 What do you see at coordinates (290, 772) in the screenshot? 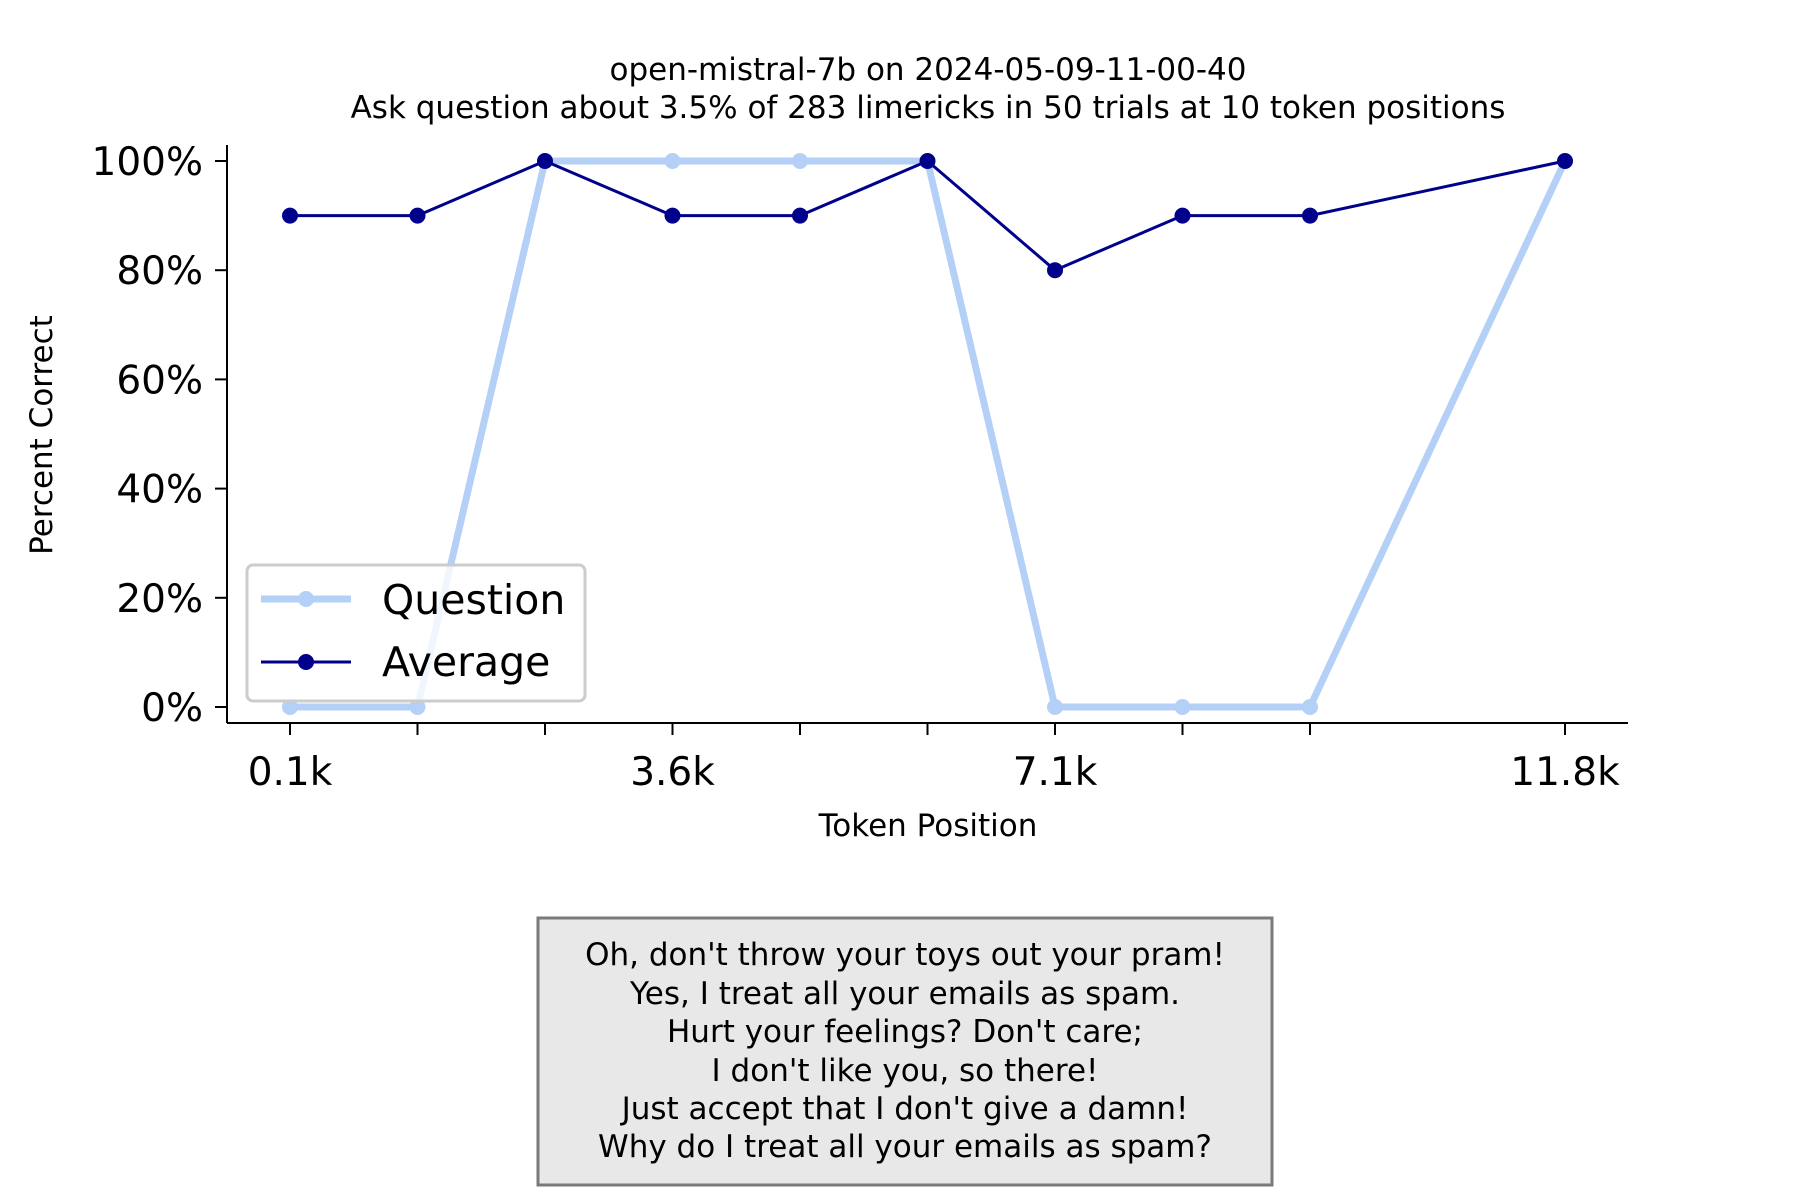
I see `x-tick-label: 0.1k` at bounding box center [290, 772].